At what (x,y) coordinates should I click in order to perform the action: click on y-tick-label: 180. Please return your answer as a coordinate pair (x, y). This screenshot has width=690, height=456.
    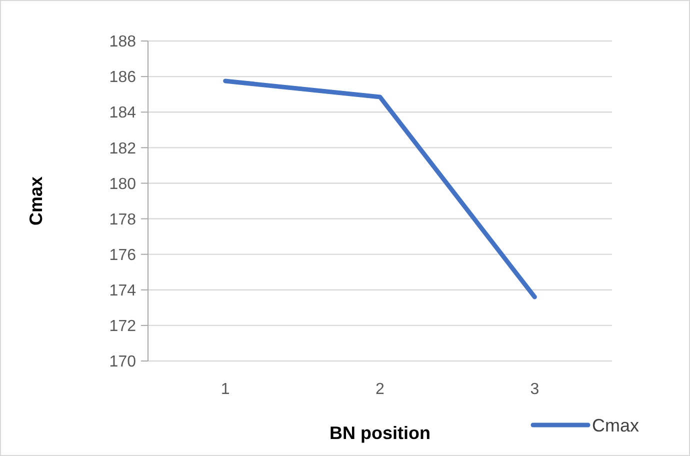
    Looking at the image, I should click on (122, 184).